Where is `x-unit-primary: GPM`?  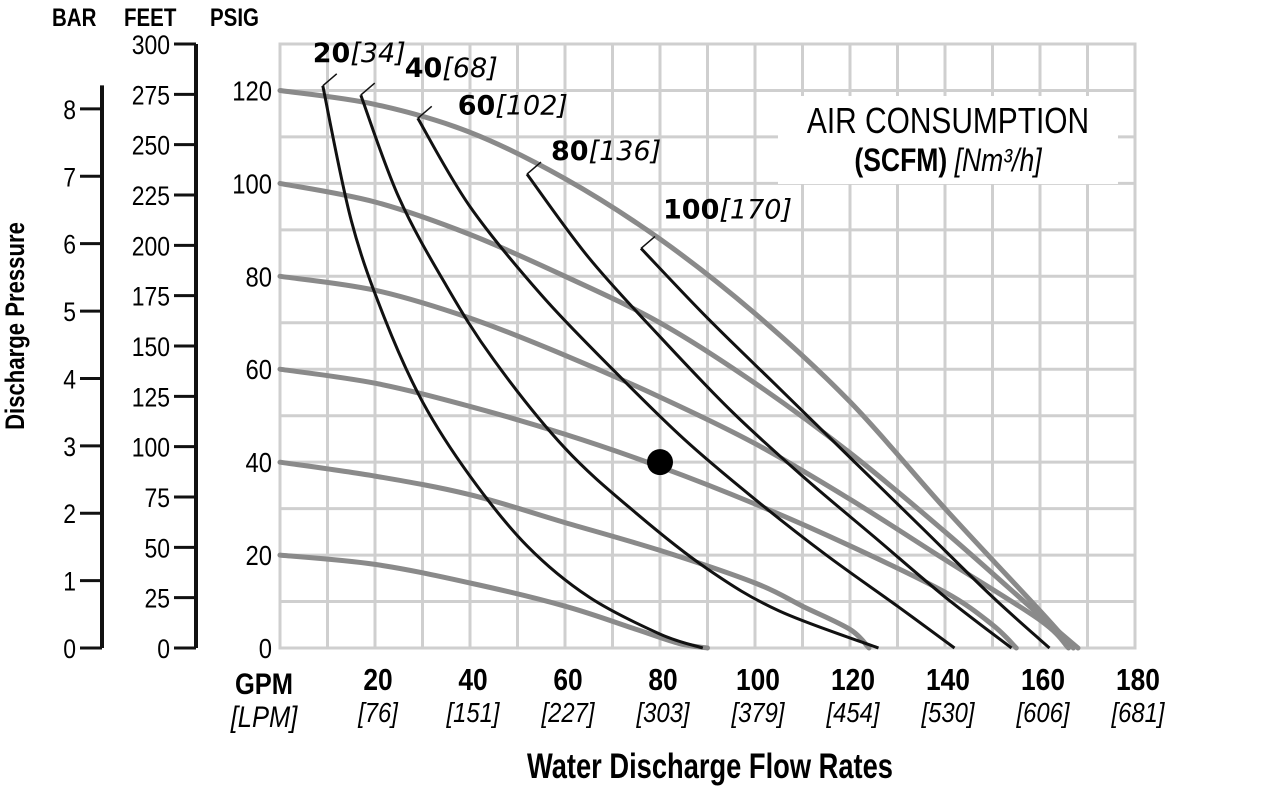 x-unit-primary: GPM is located at coordinates (264, 683).